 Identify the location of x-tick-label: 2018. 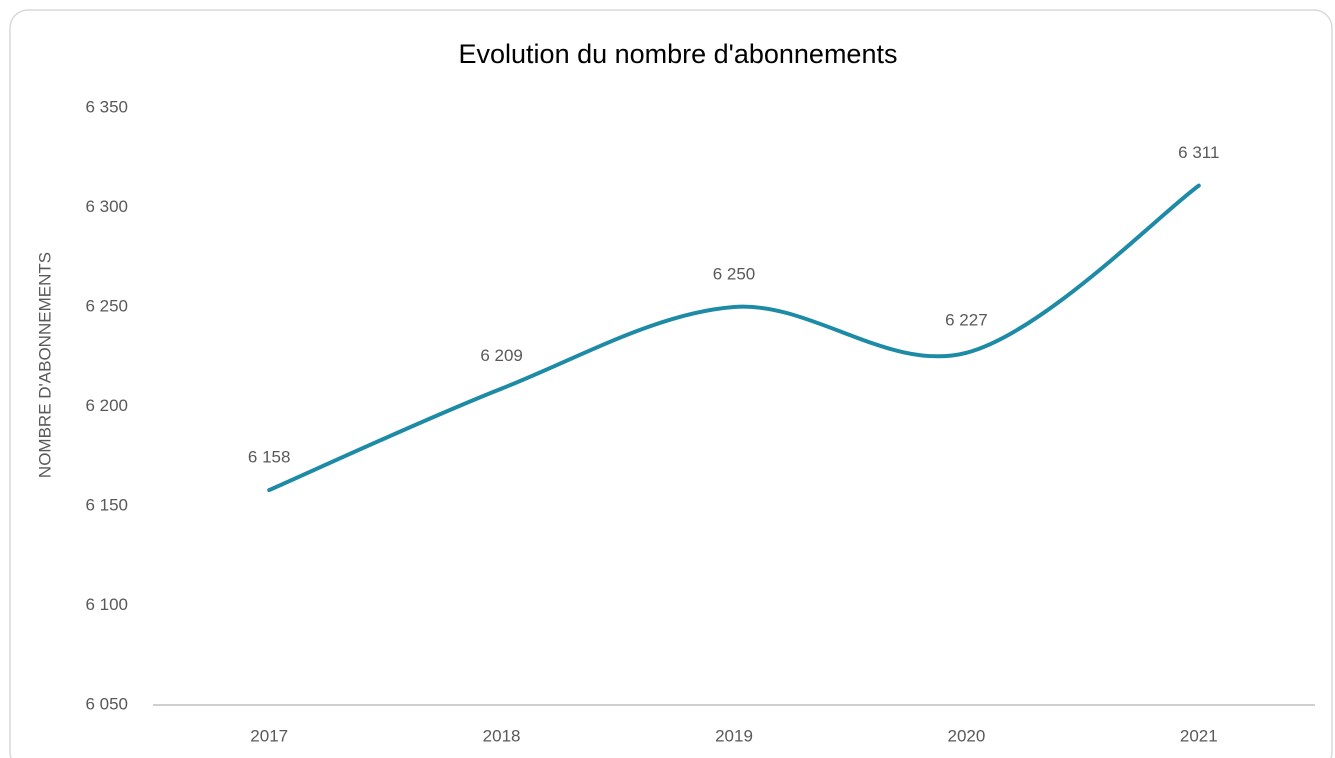
(502, 735).